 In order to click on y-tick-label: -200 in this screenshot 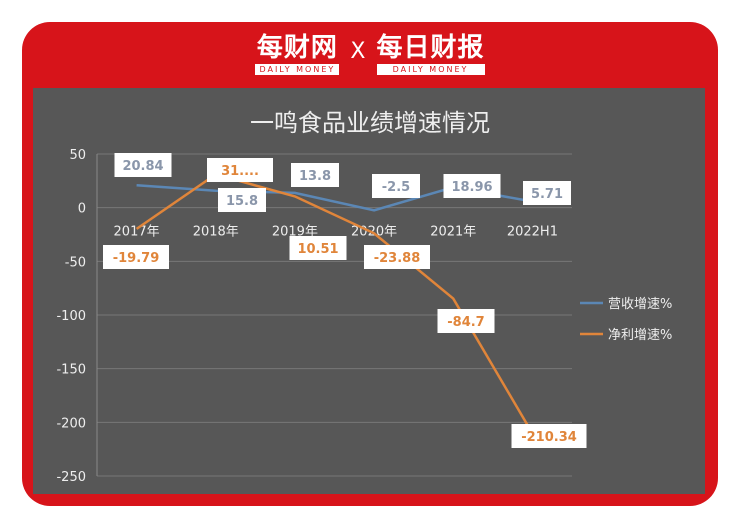, I will do `click(71, 423)`.